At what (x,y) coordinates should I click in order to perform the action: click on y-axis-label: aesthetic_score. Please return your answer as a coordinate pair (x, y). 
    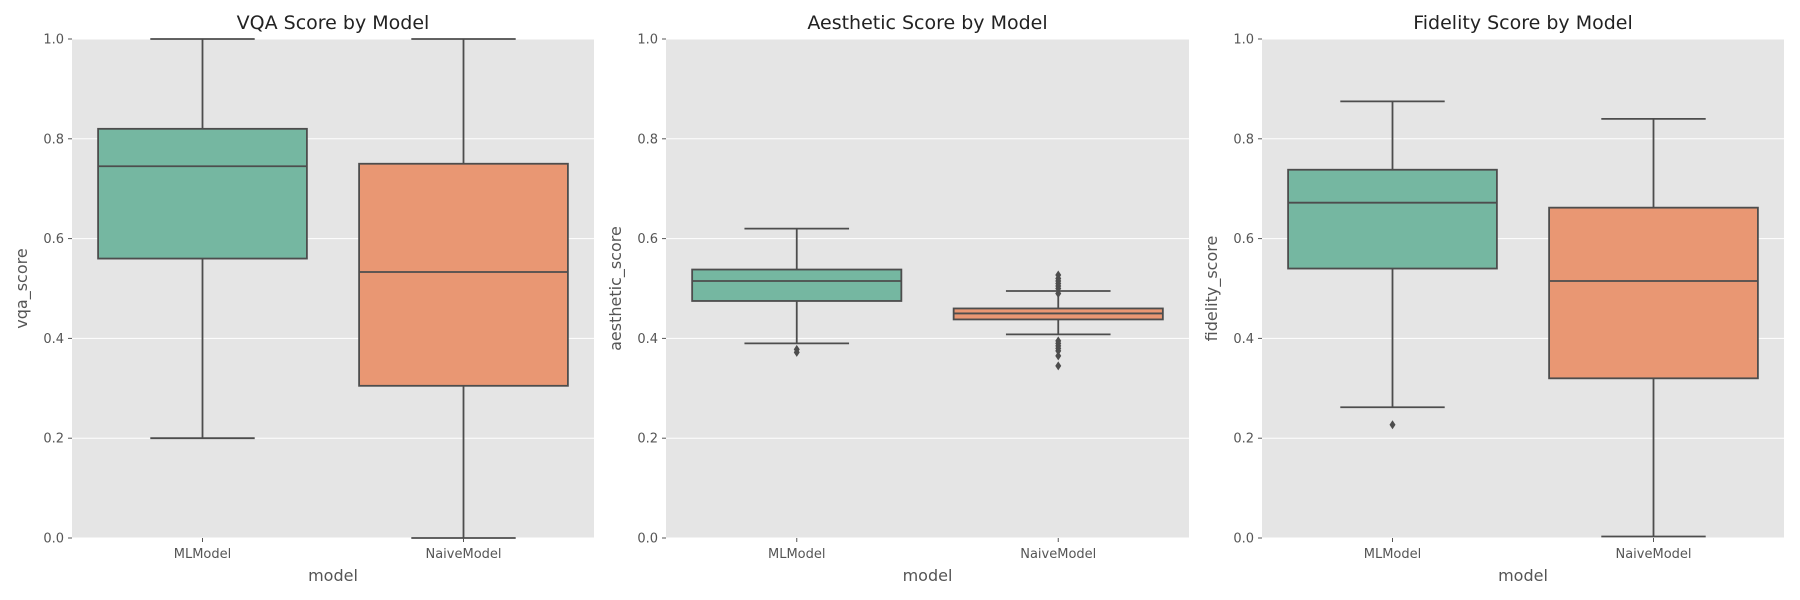
    Looking at the image, I should click on (616, 288).